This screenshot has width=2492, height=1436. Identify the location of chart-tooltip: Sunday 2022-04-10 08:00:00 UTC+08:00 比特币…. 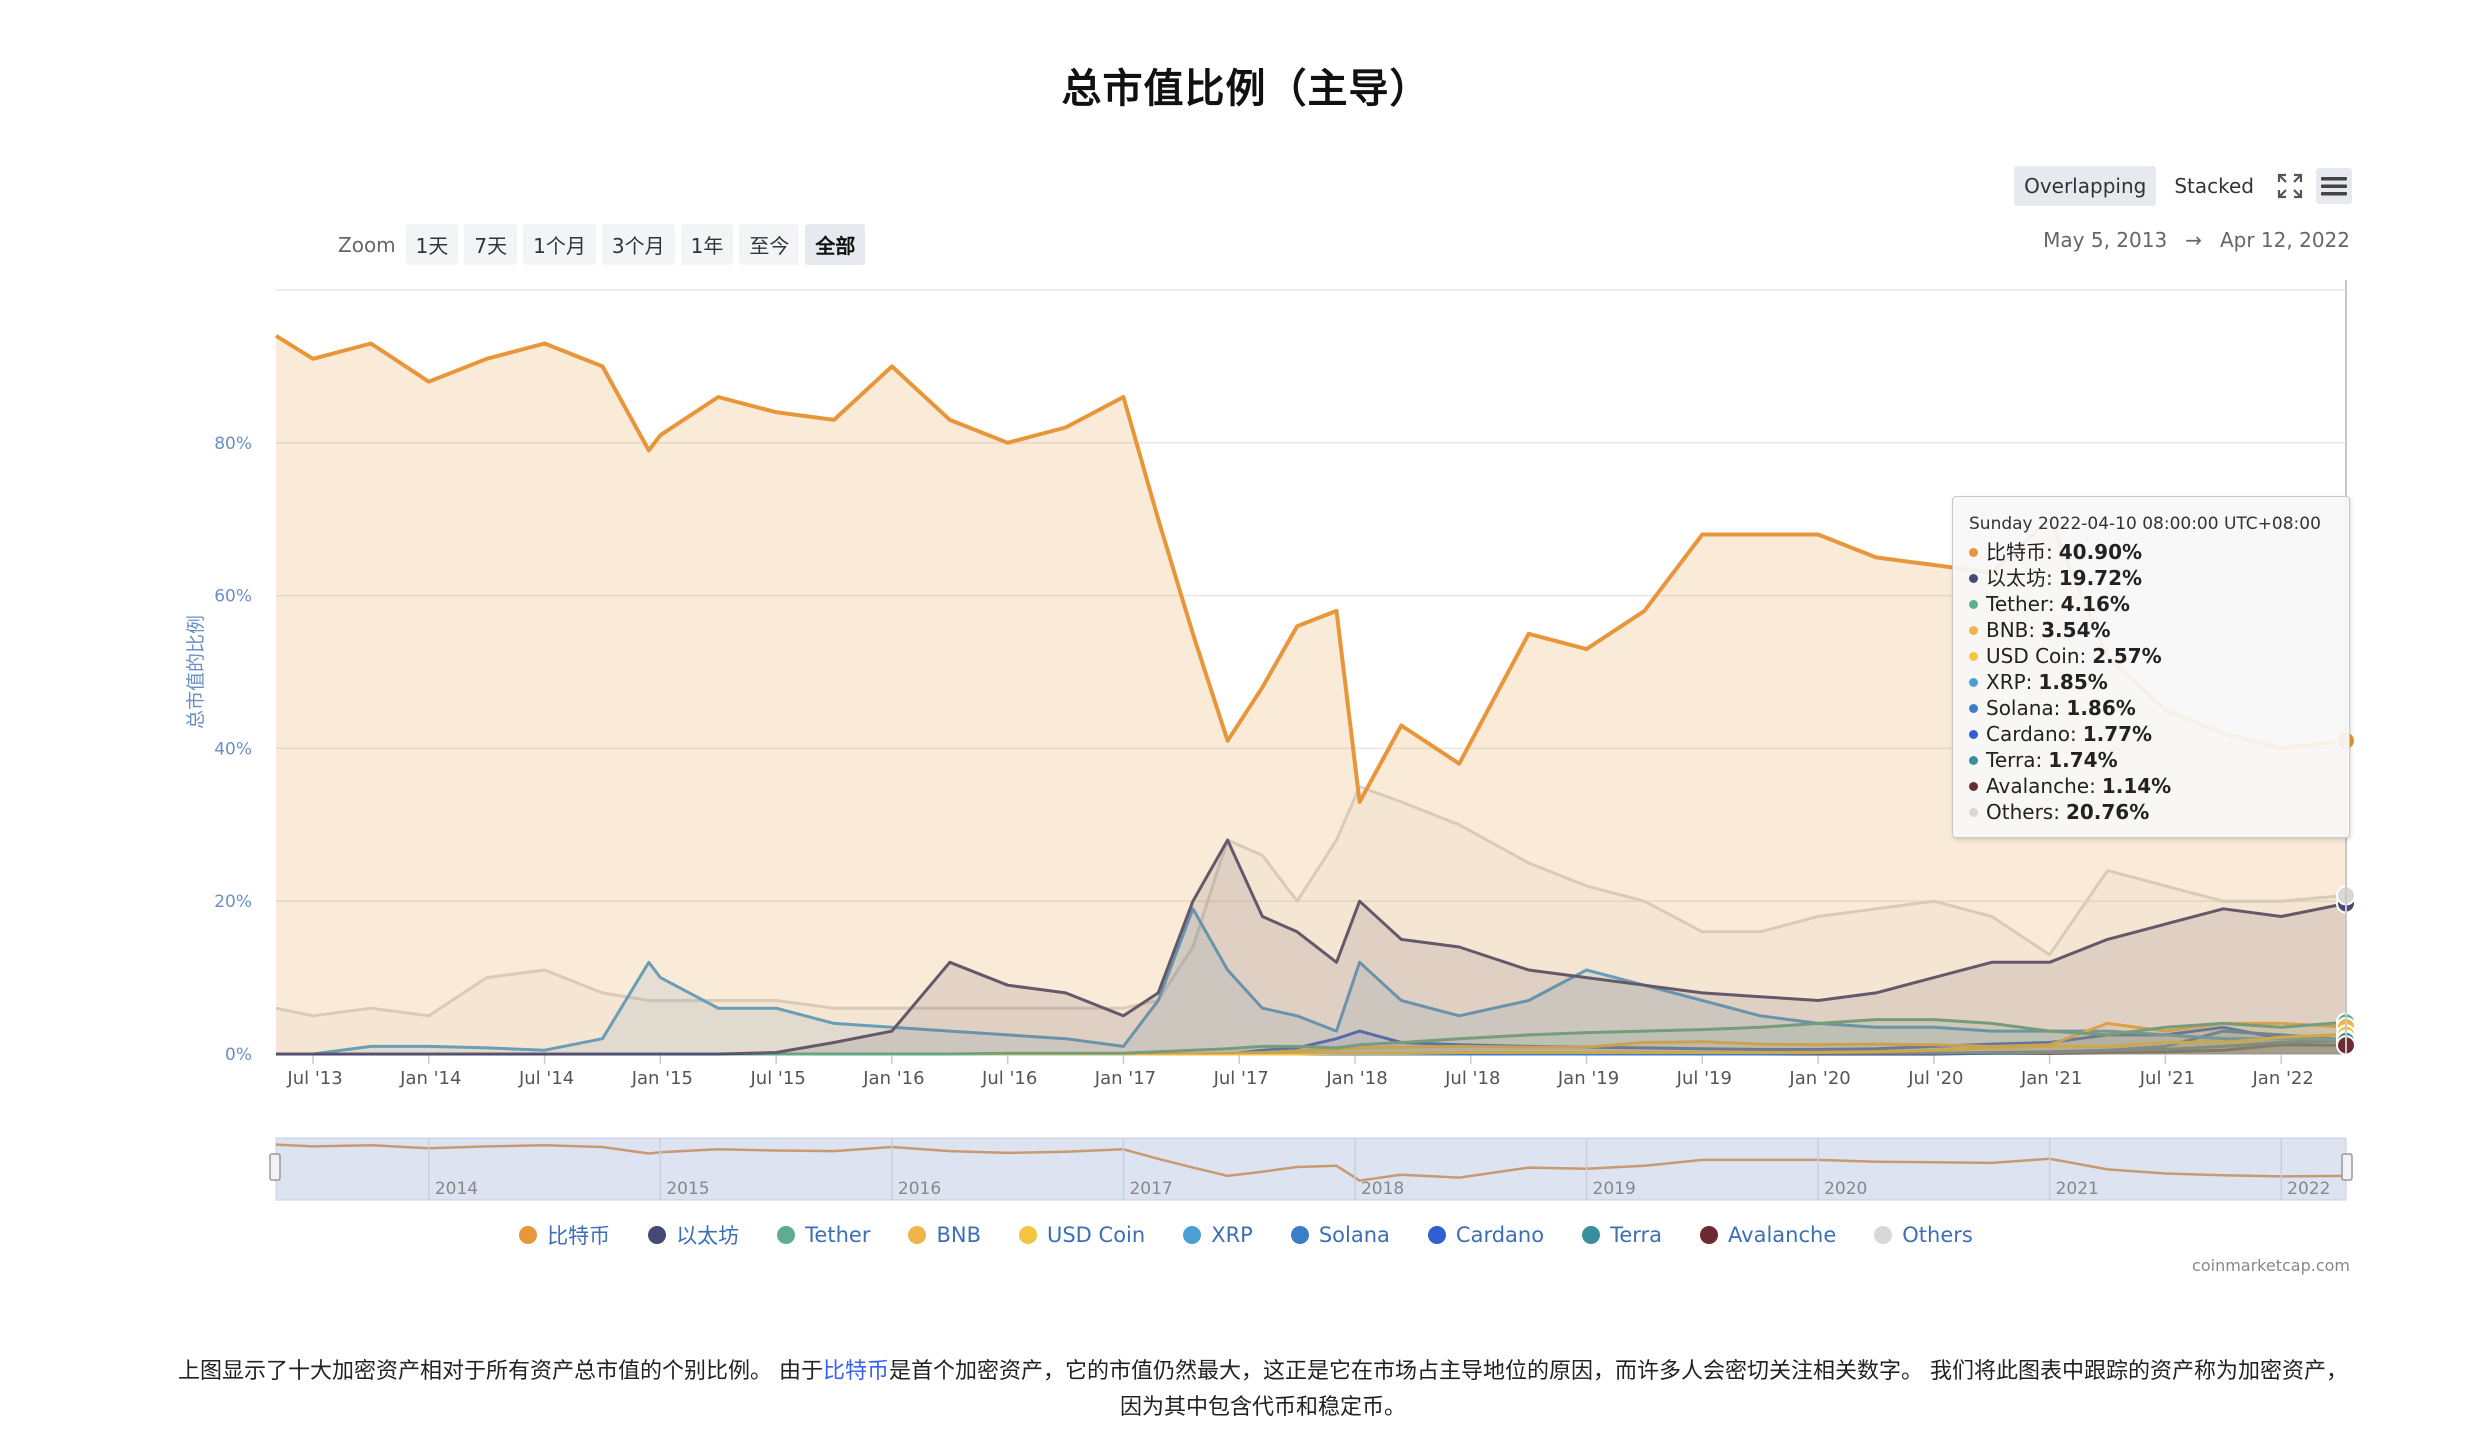
(2151, 667).